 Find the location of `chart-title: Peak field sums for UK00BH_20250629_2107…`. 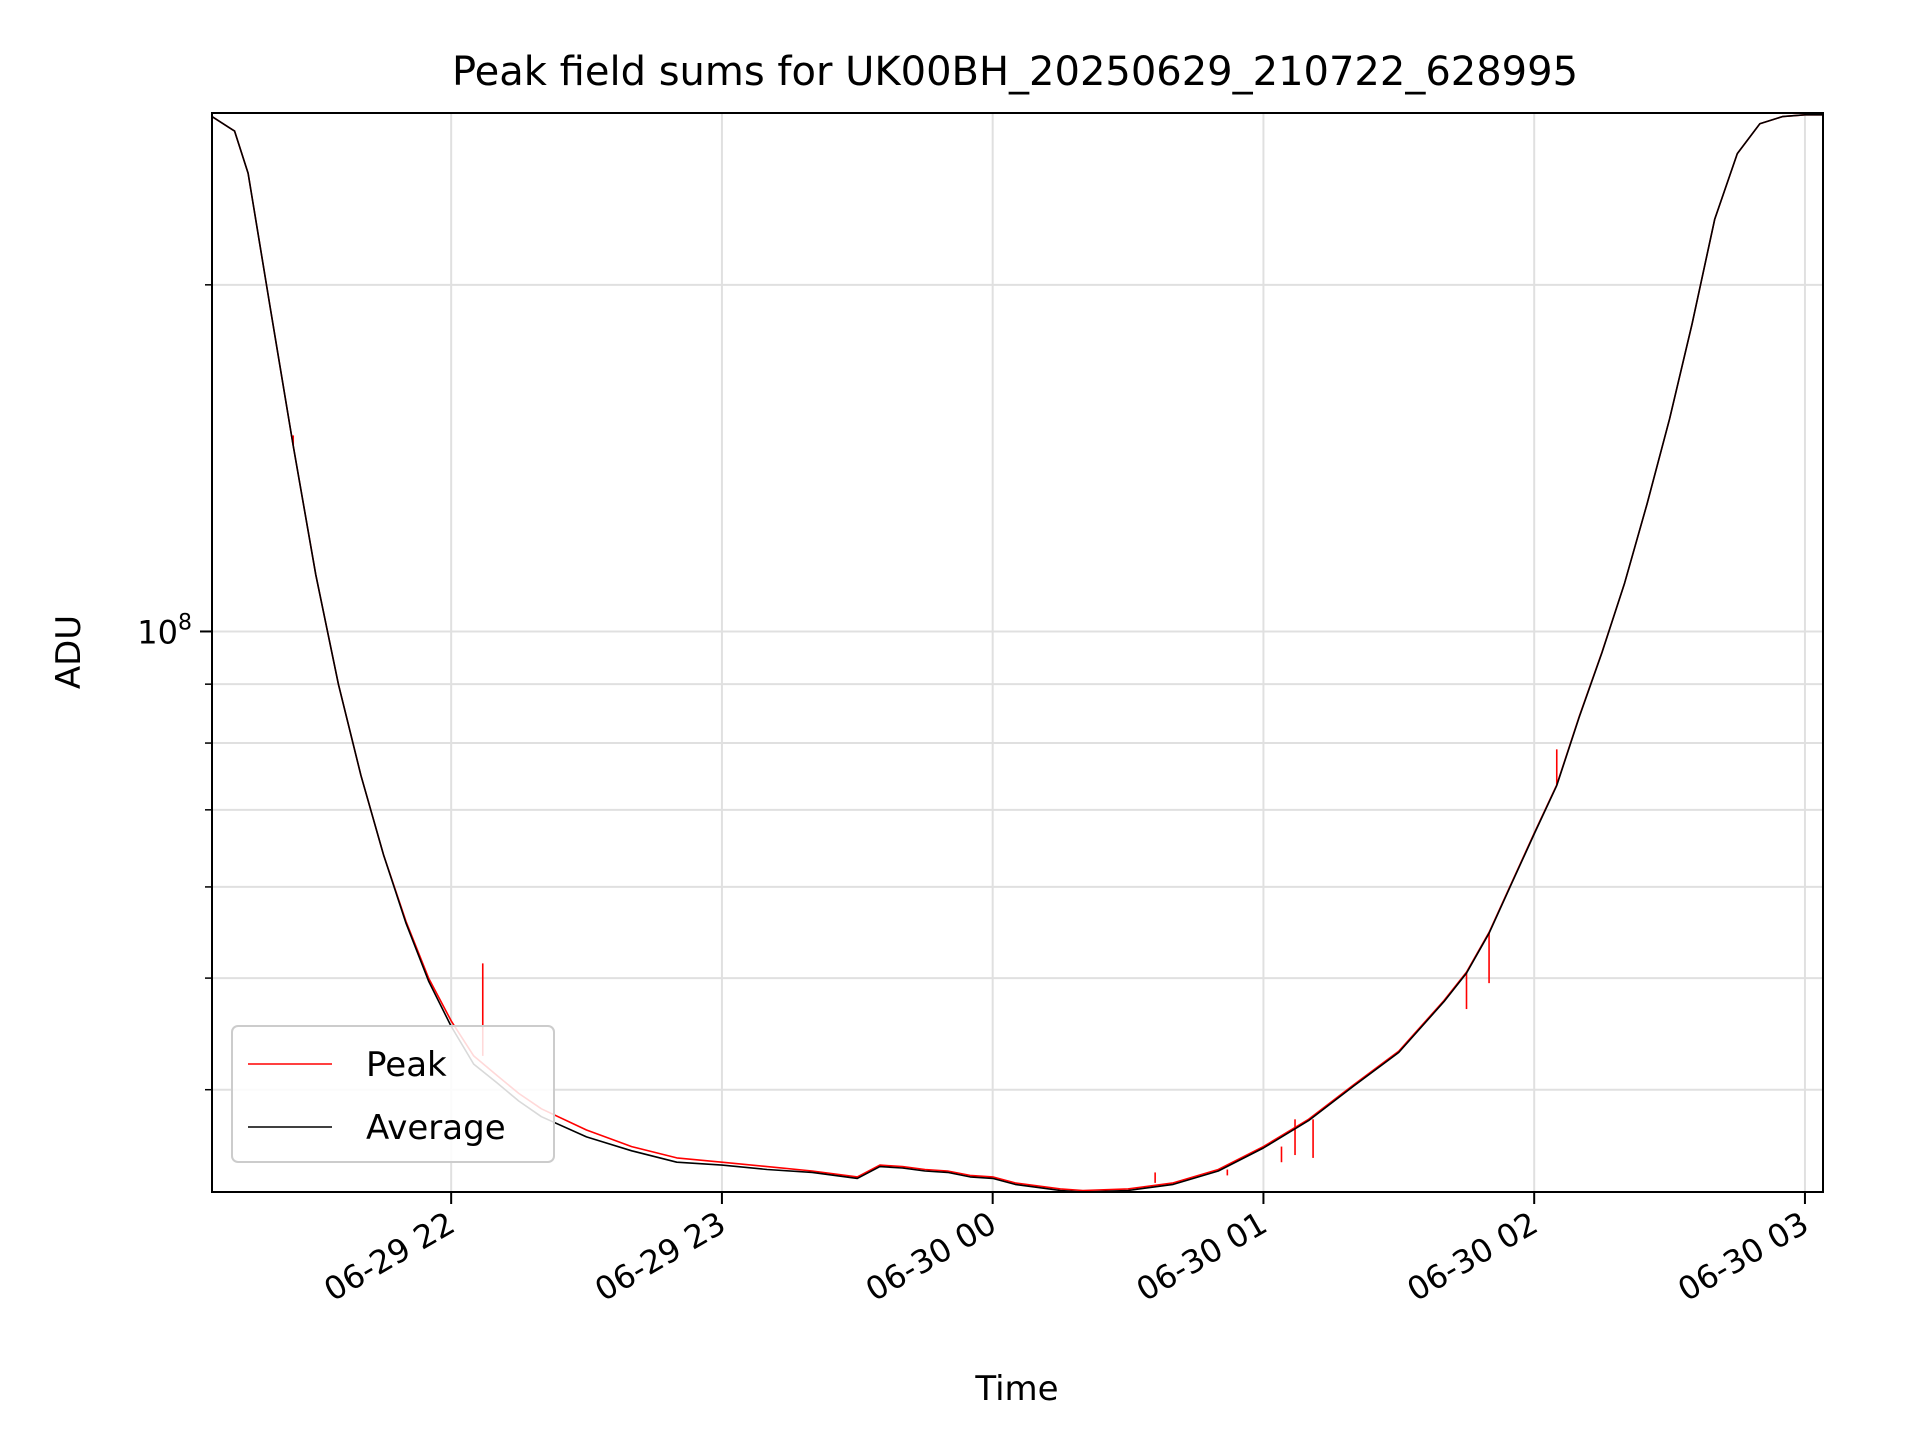

chart-title: Peak field sums for UK00BH_20250629_2107… is located at coordinates (1015, 72).